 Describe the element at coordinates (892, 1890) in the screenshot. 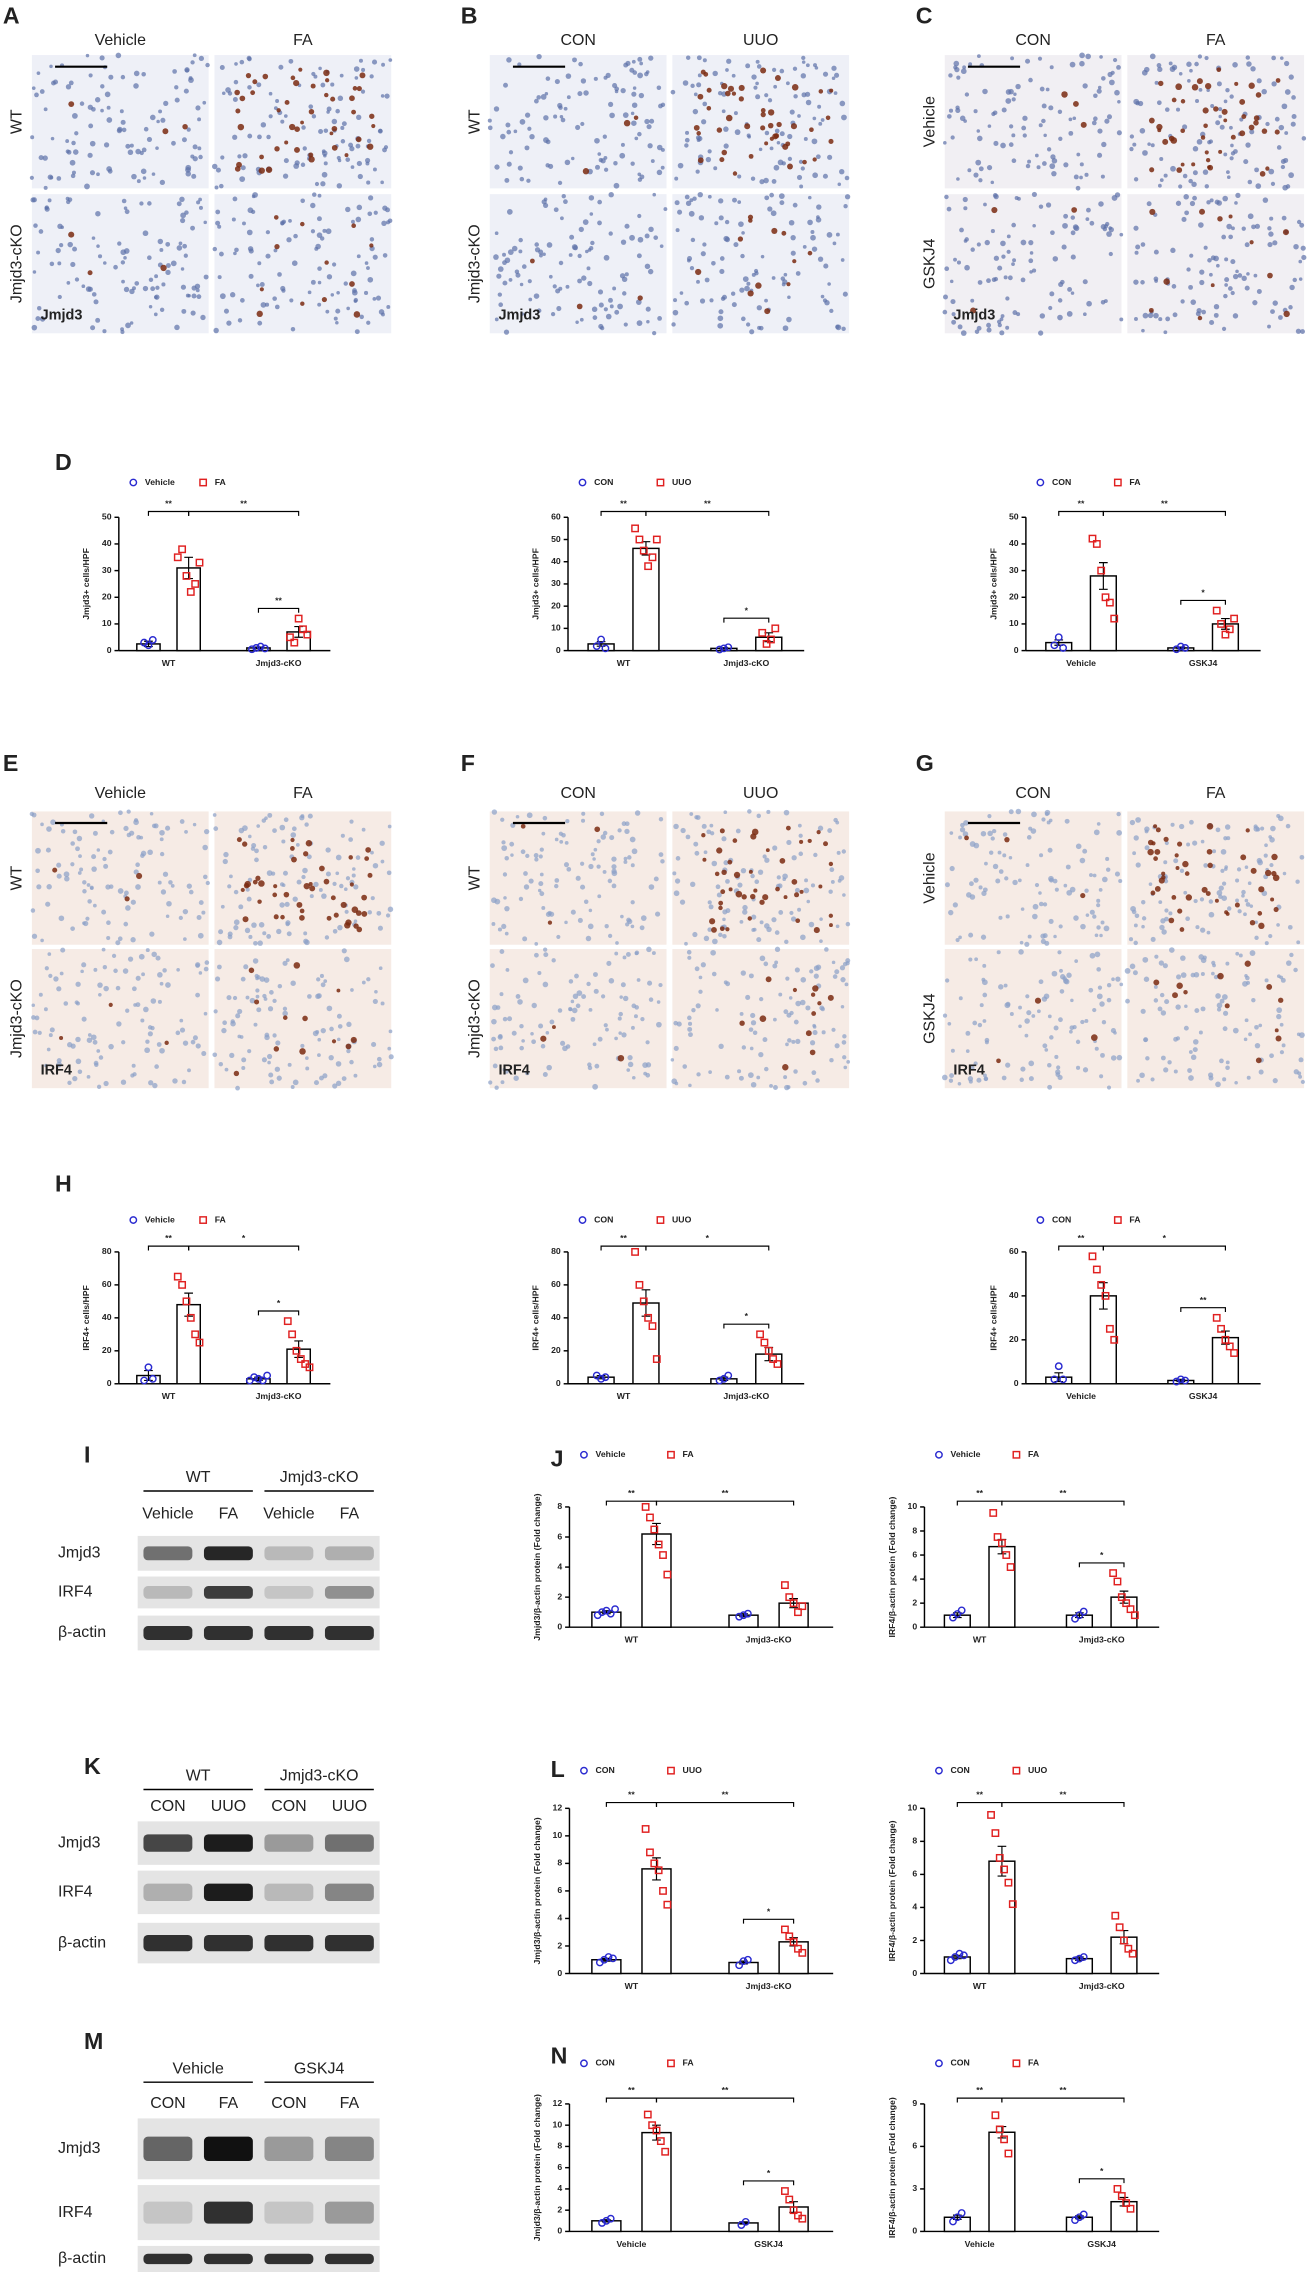

I see `y-axis-label: IRF4/β-actin protein (Fold change)` at that location.